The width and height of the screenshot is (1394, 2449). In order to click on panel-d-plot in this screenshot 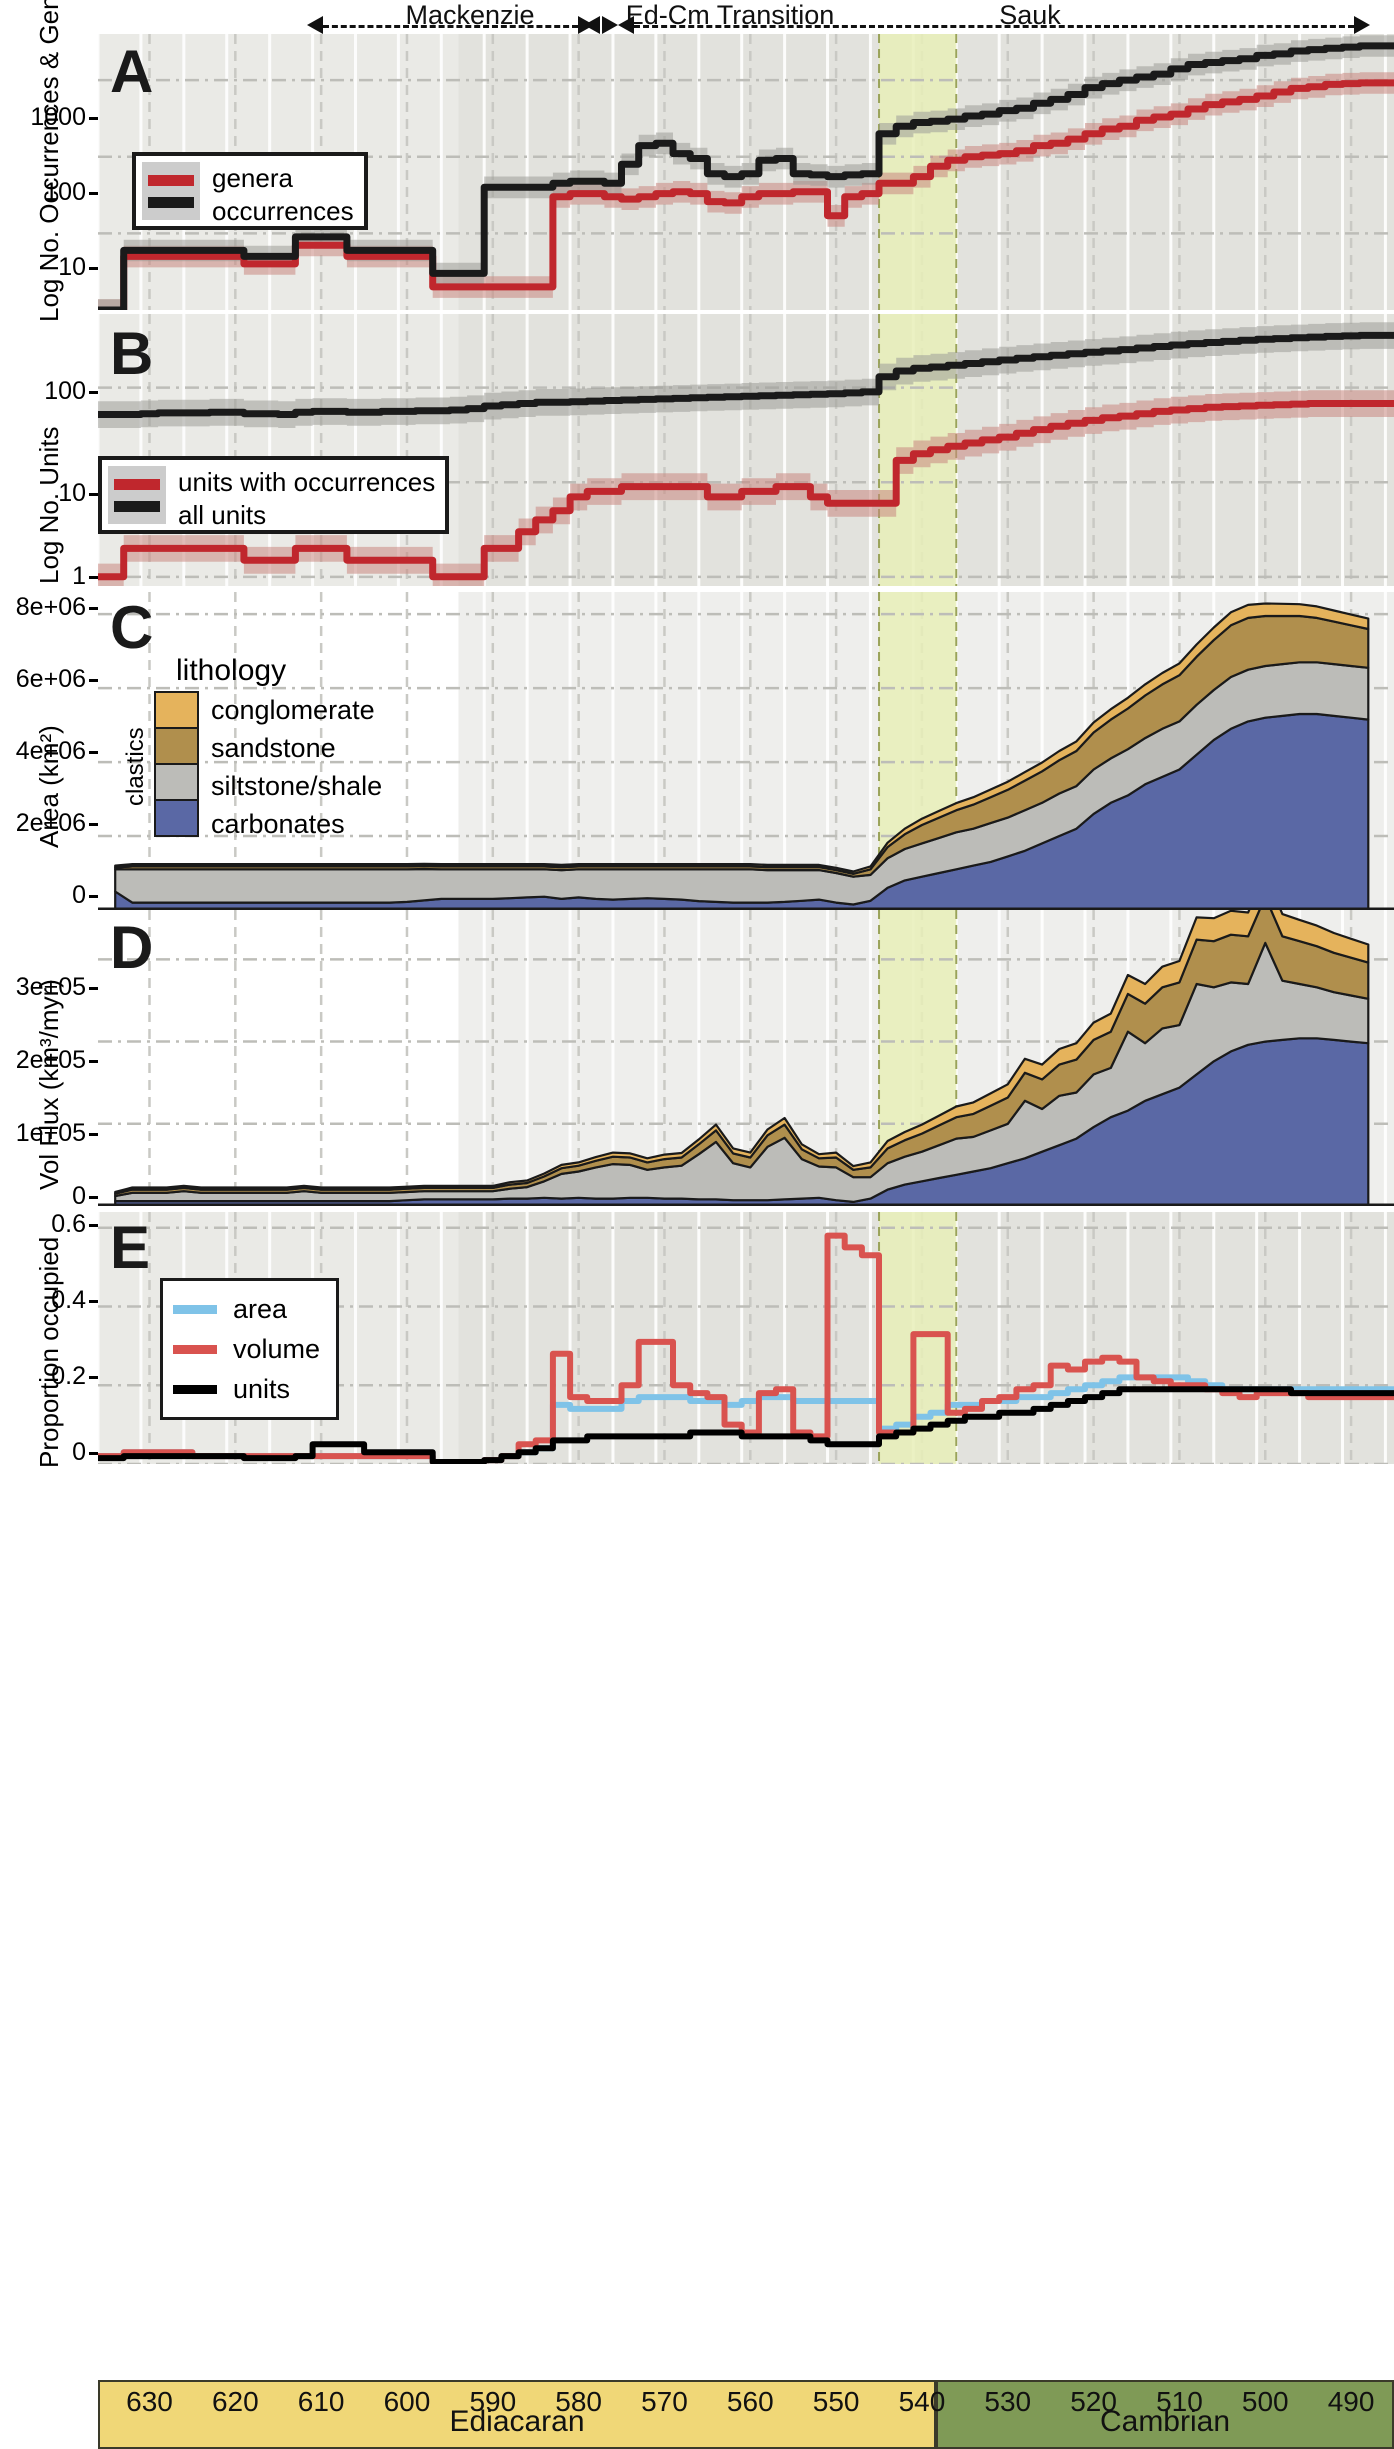, I will do `click(746, 1058)`.